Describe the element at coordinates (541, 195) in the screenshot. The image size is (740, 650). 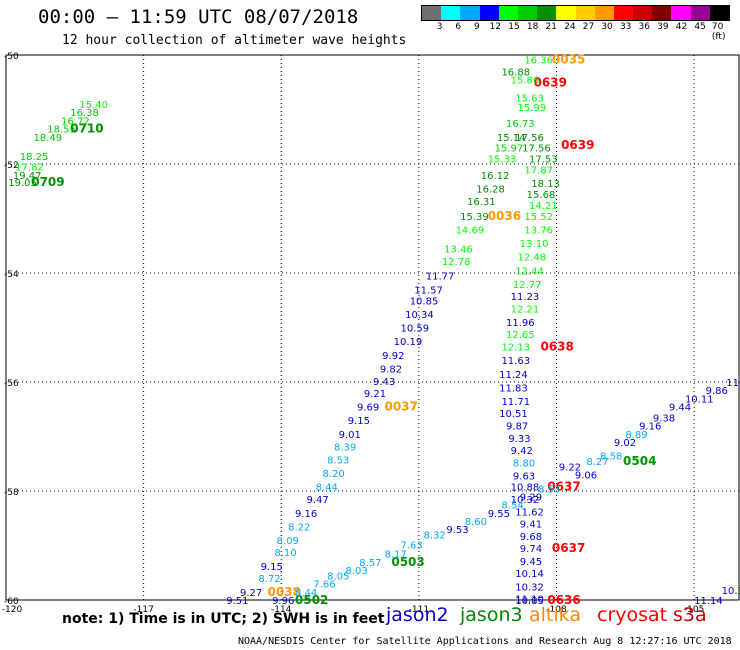
I see `wave-height-label: 15.68` at that location.